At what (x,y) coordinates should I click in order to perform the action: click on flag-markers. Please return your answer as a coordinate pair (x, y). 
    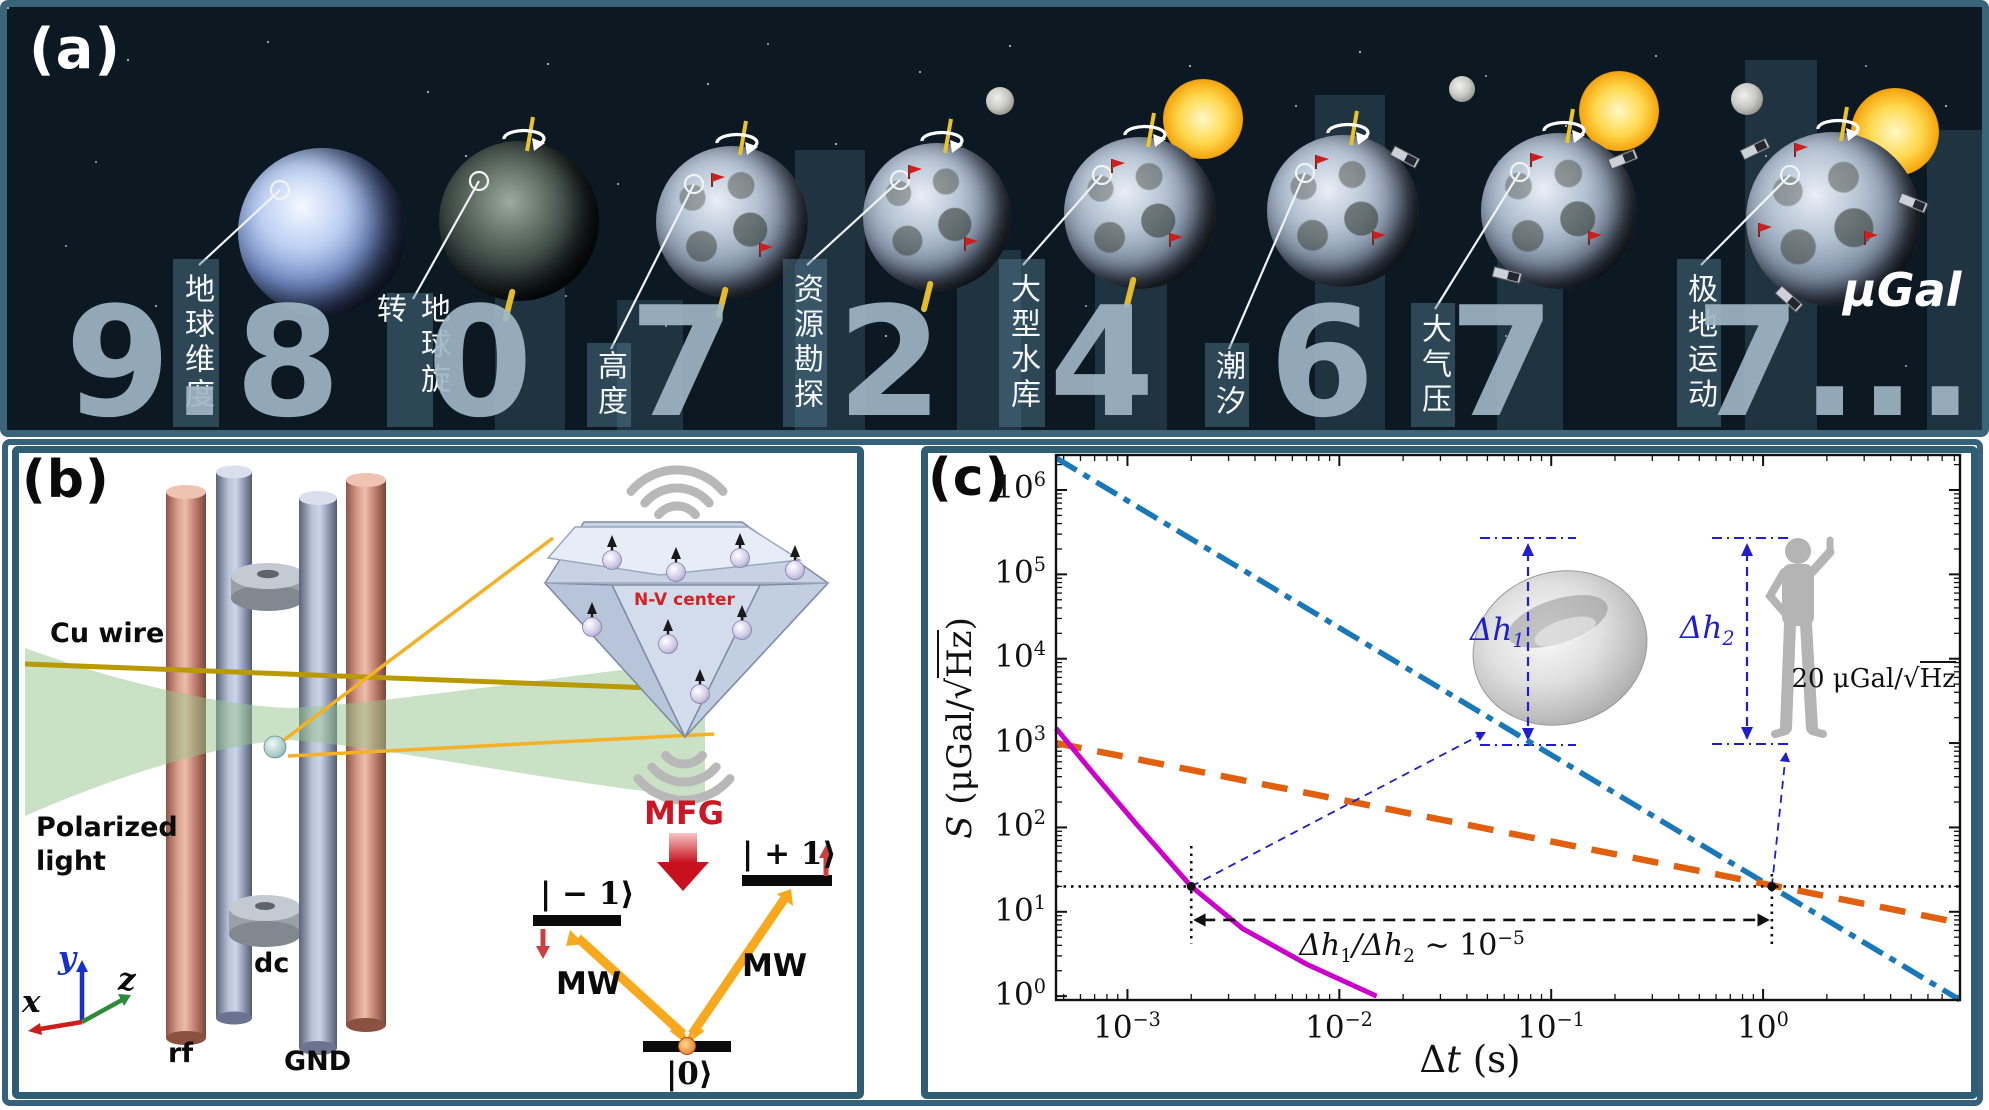
    Looking at the image, I should click on (1295, 200).